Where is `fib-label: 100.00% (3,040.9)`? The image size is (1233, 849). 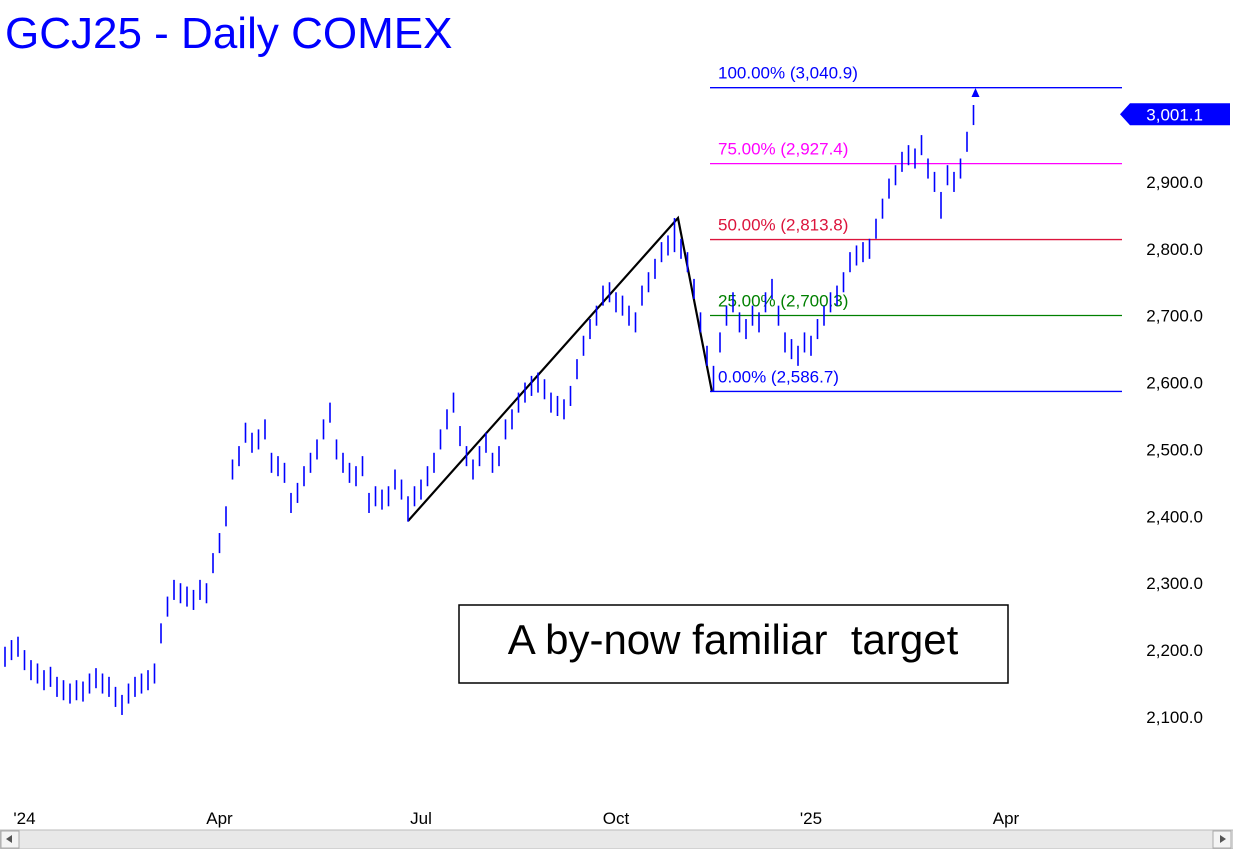
fib-label: 100.00% (3,040.9) is located at coordinates (788, 73).